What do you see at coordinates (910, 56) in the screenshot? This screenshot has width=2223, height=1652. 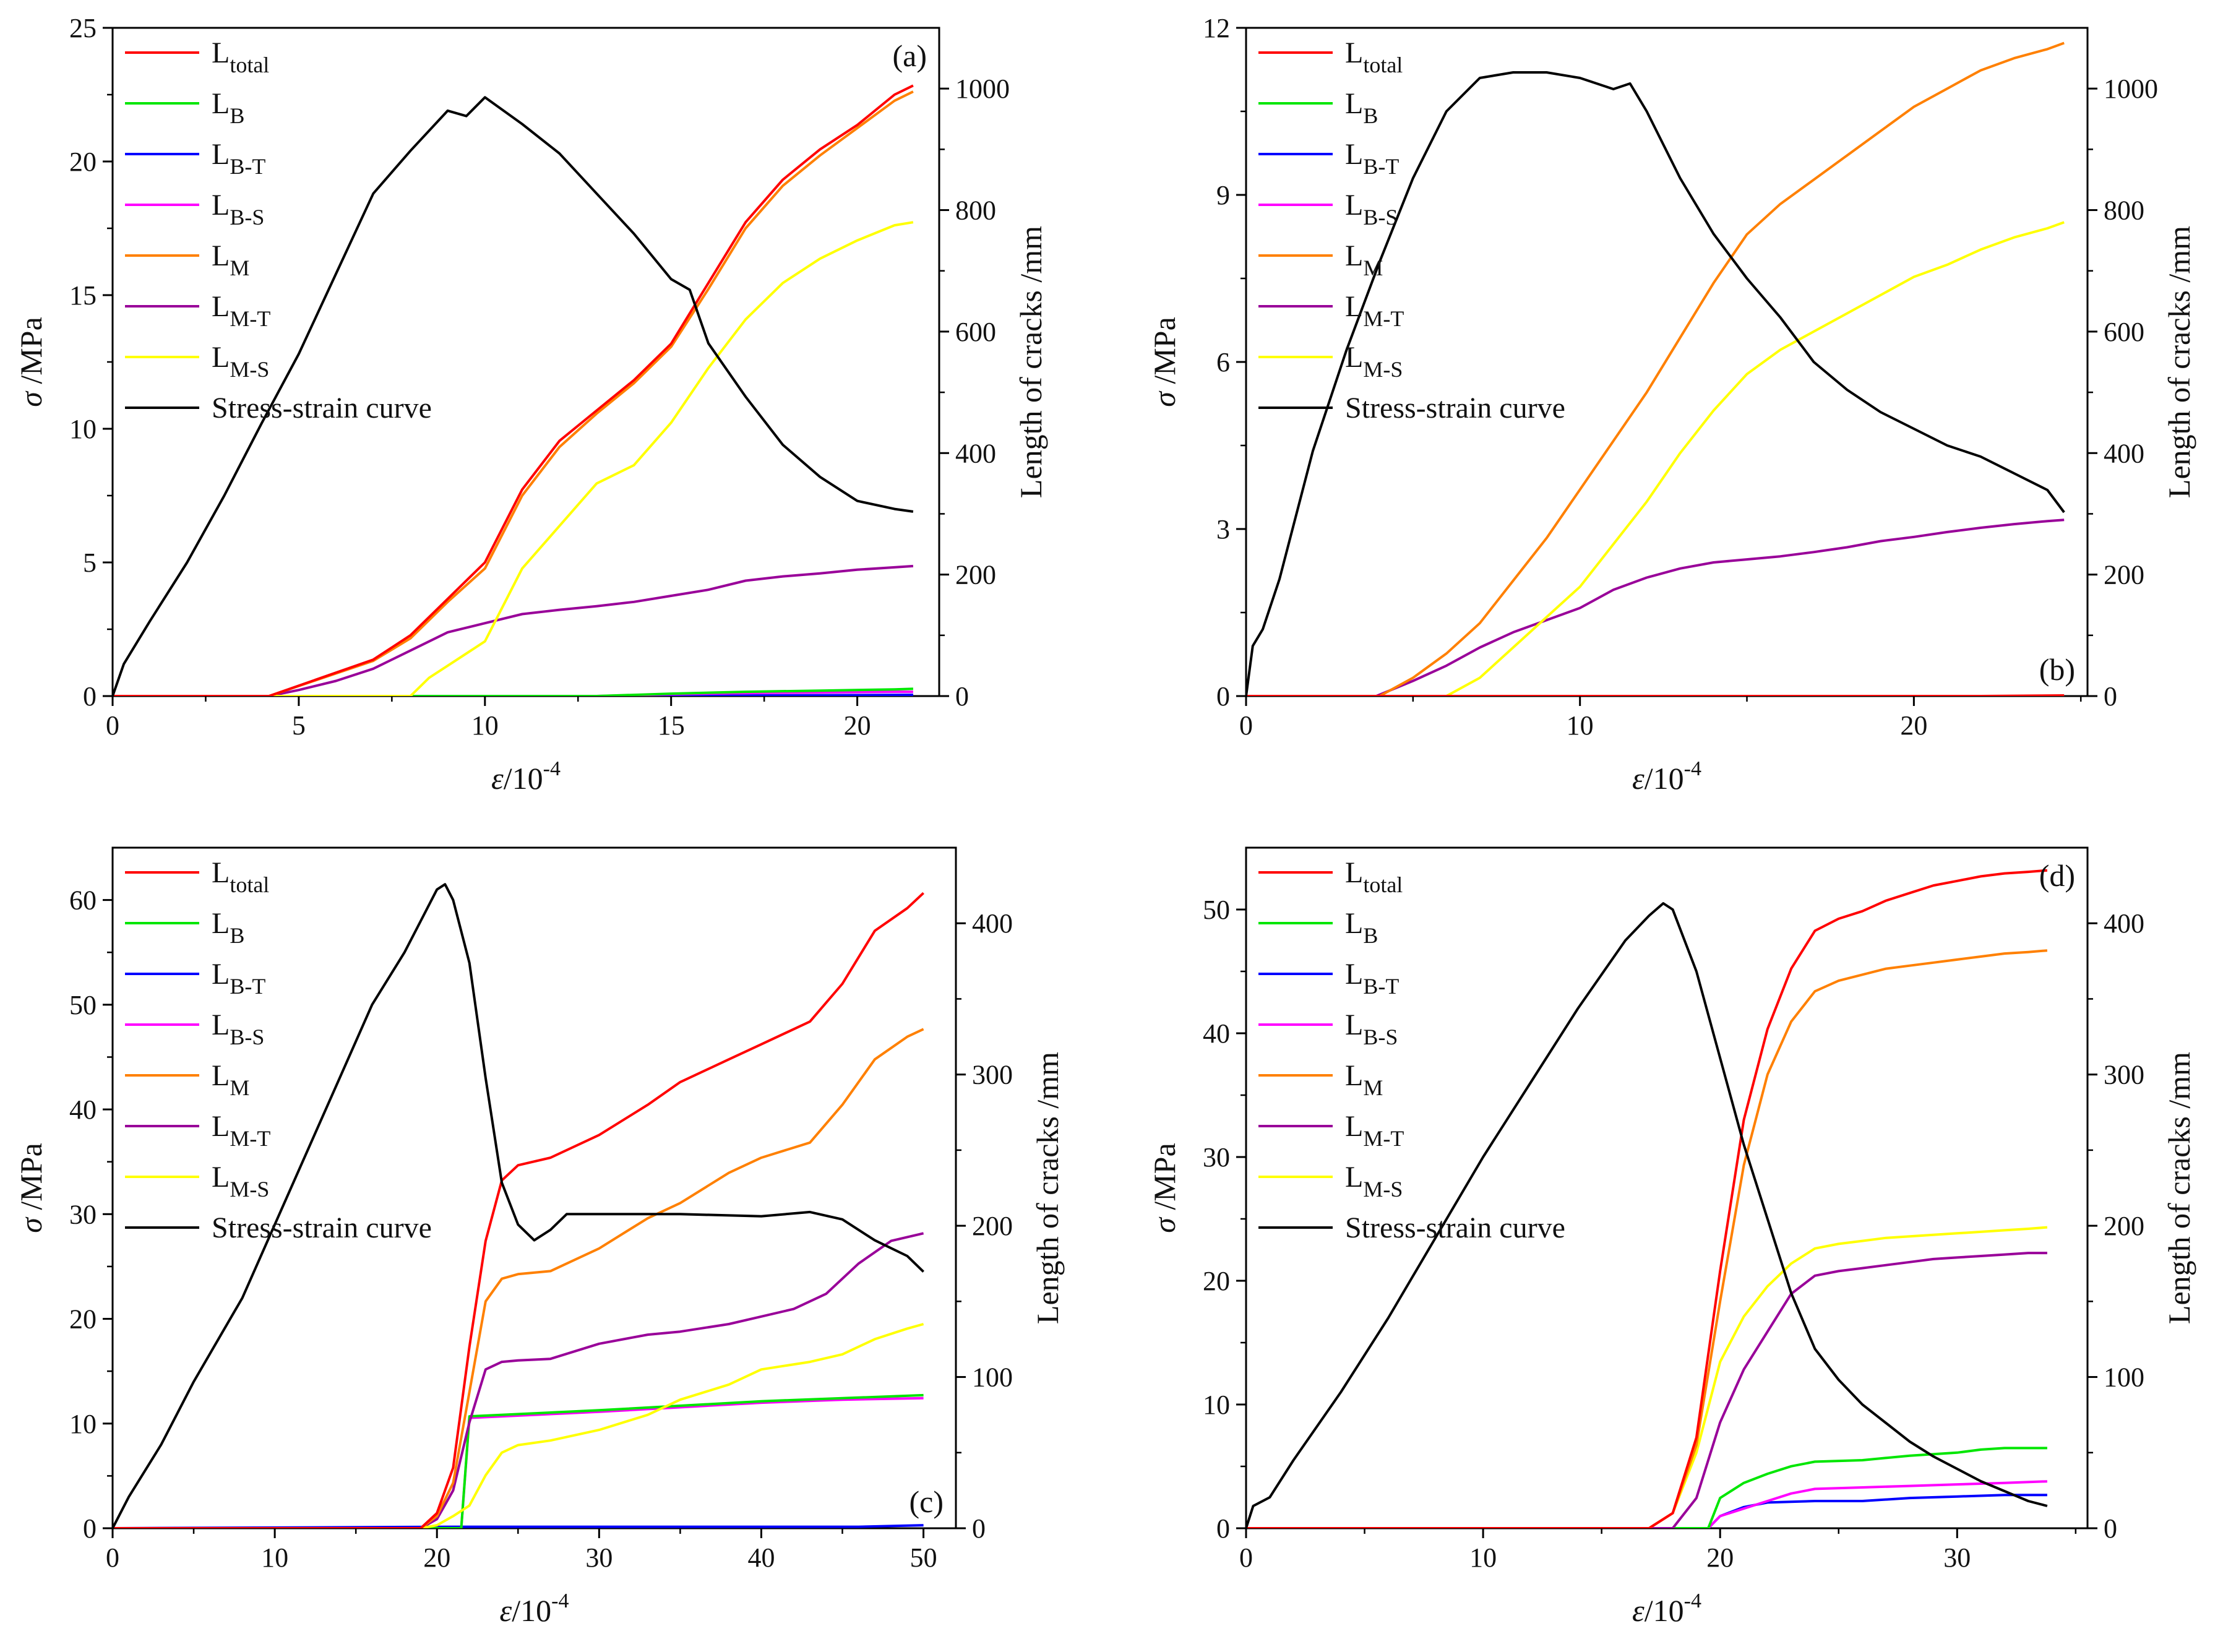 I see `panel-label: (a)` at bounding box center [910, 56].